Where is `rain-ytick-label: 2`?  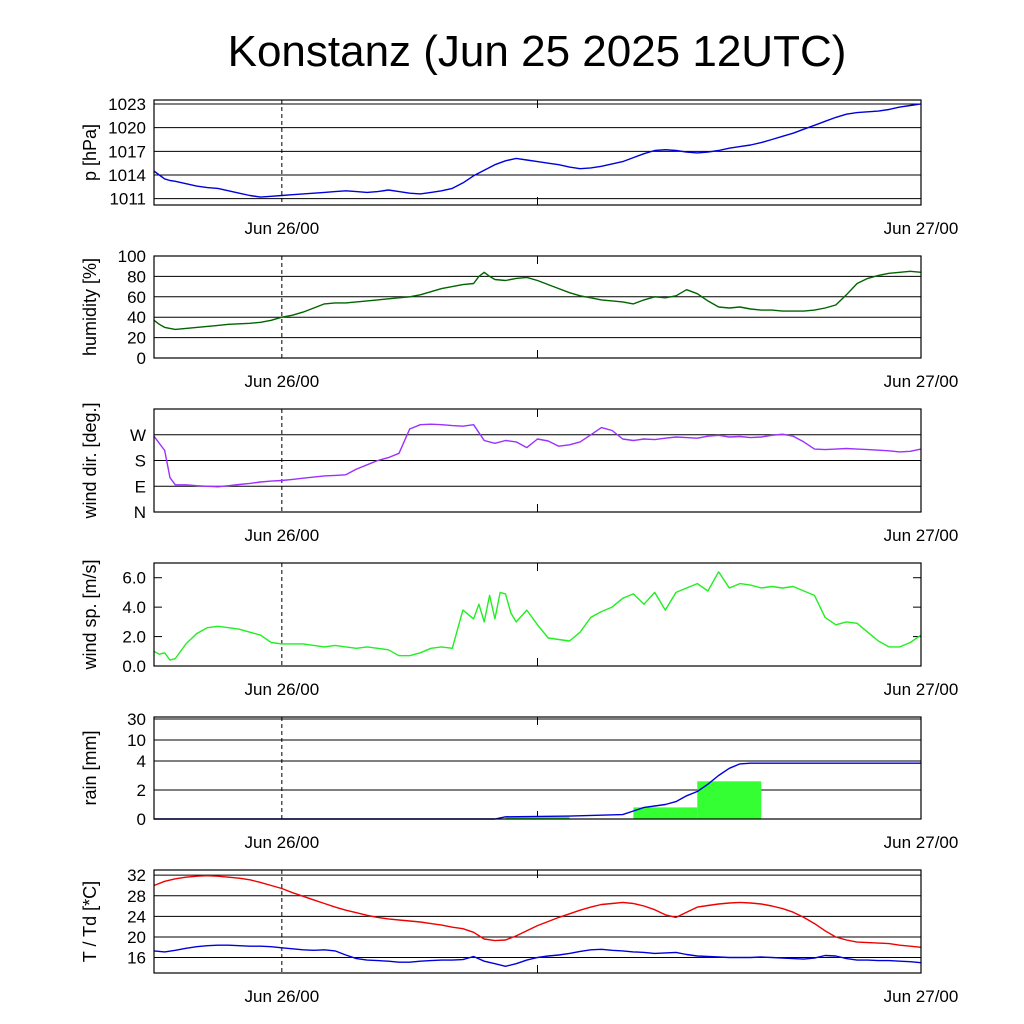 rain-ytick-label: 2 is located at coordinates (141, 790).